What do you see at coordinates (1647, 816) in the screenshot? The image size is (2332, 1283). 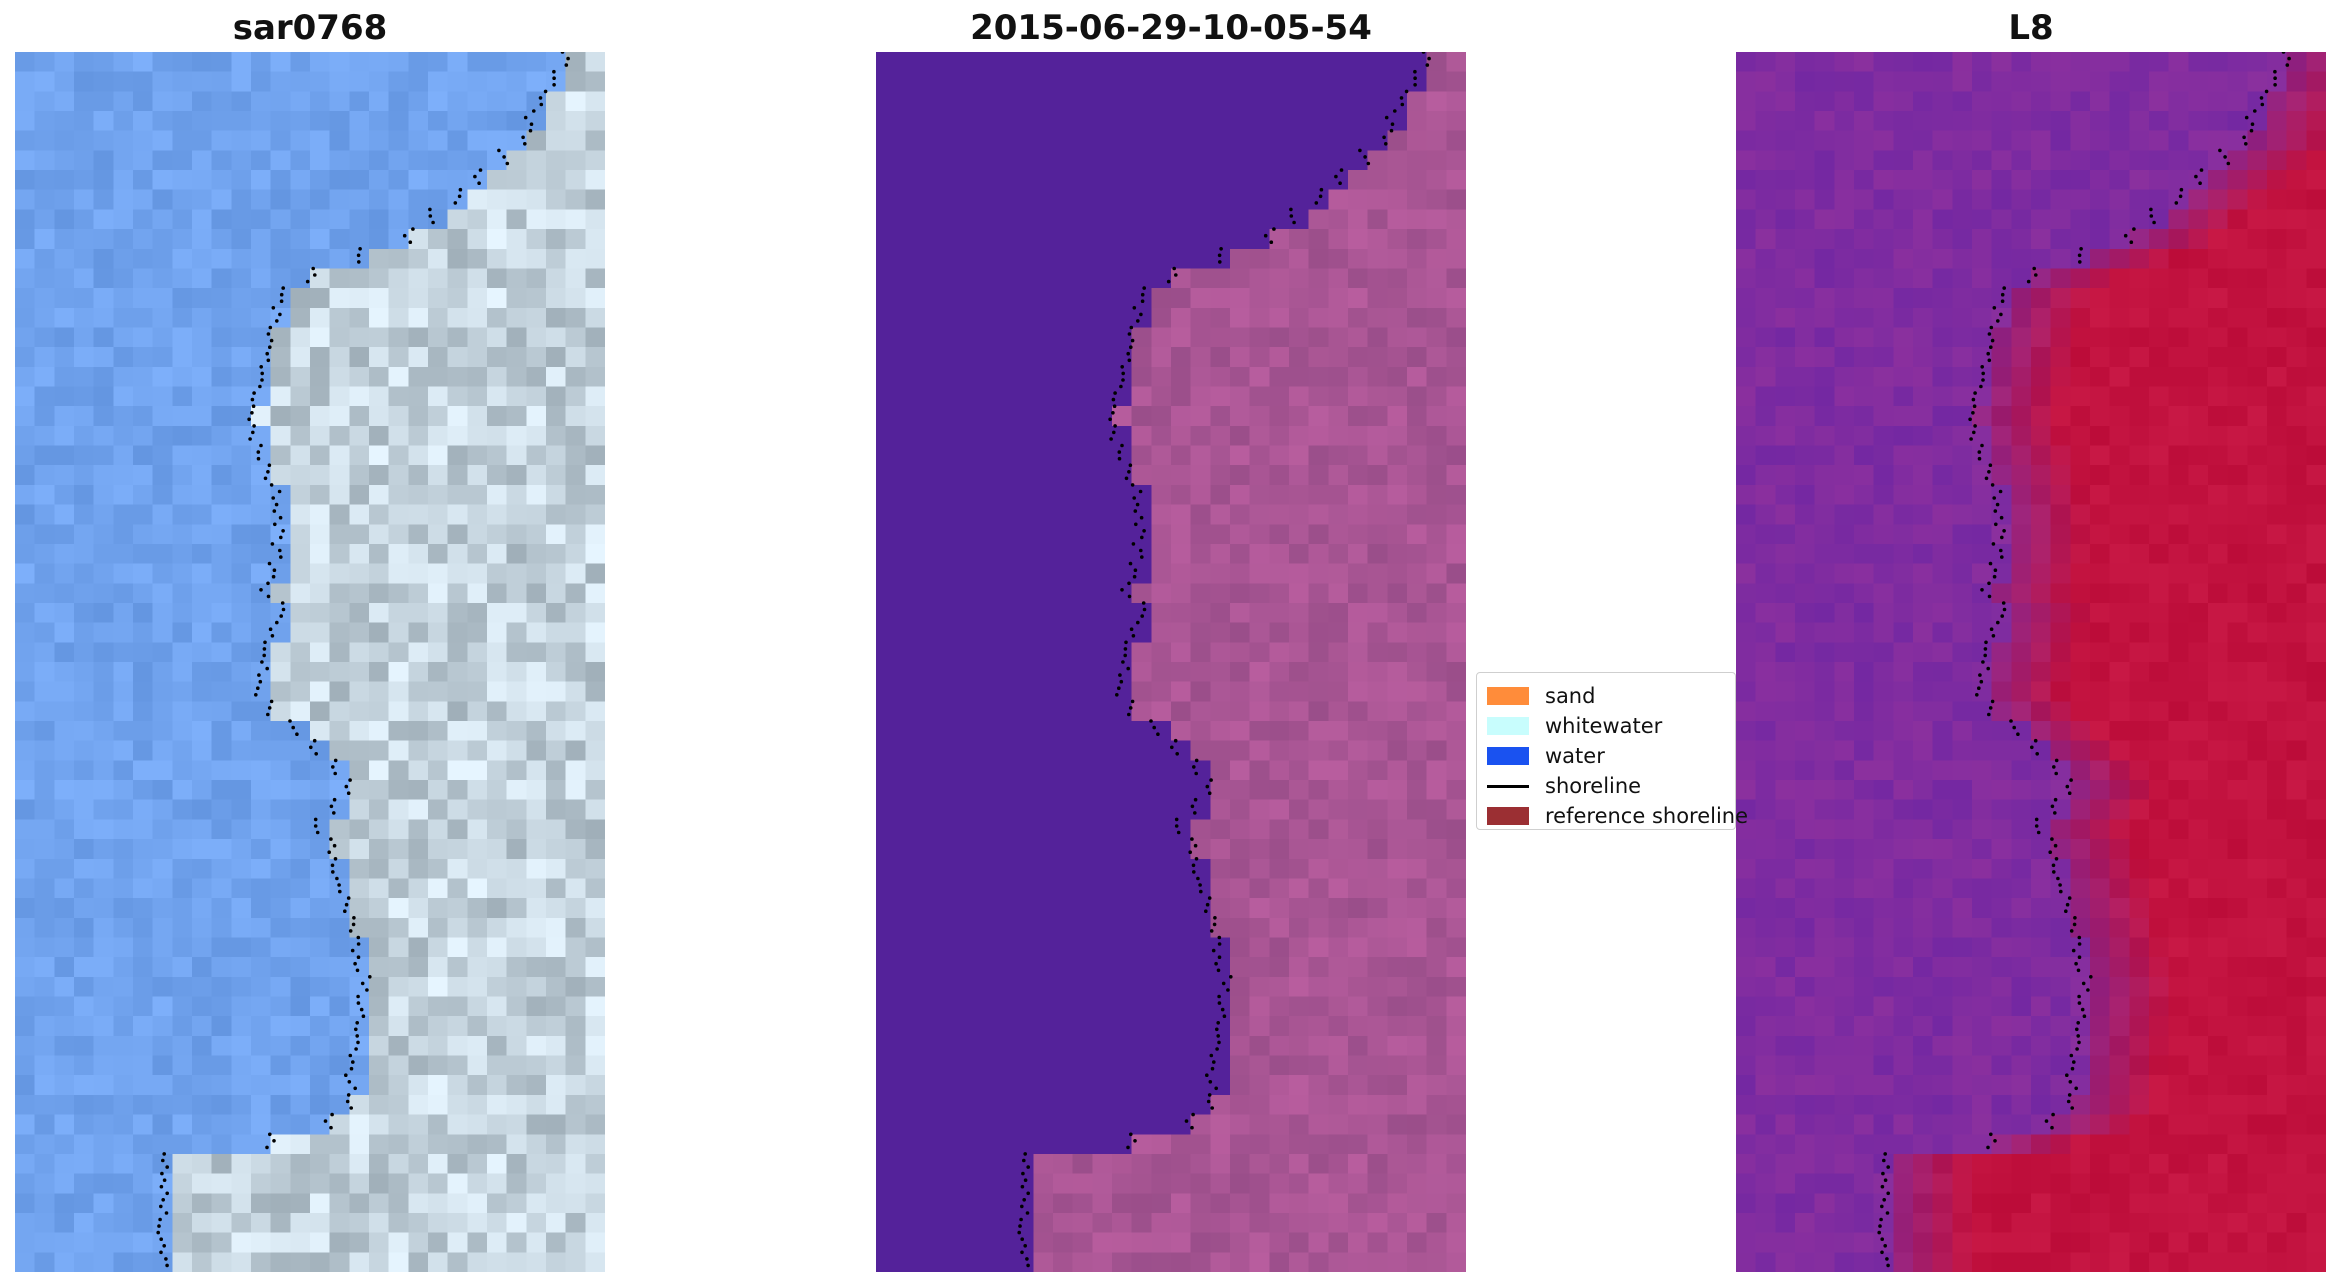 I see `legend-label: reference shoreline` at bounding box center [1647, 816].